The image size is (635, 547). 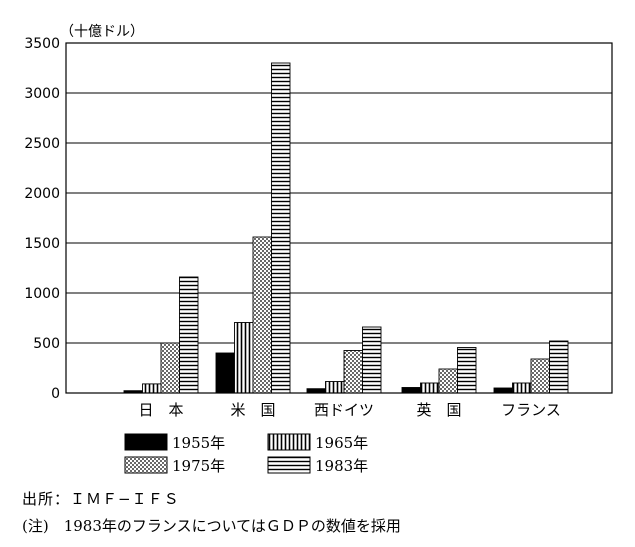 I want to click on y-axis-ticks: 0 500 1000 1500 2000 2500 3000 3500, so click(x=42, y=219).